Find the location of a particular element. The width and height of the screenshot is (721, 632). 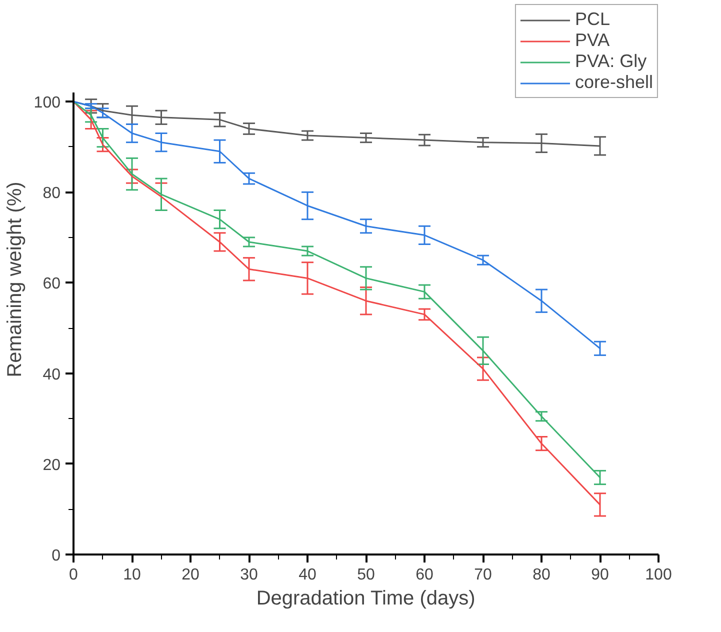

x-tick-label: 40 is located at coordinates (307, 575).